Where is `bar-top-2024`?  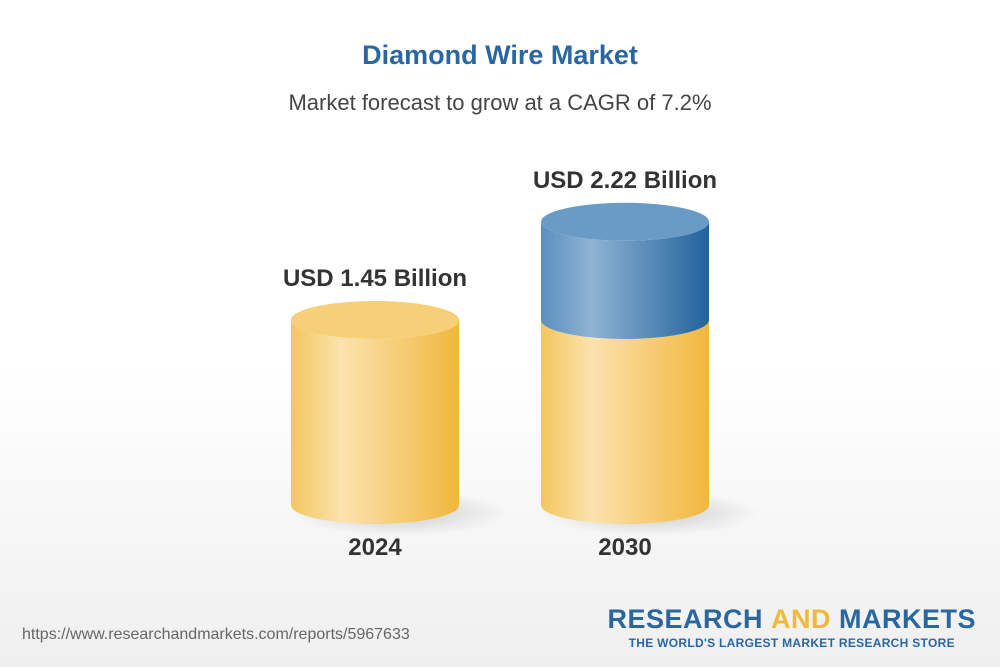 bar-top-2024 is located at coordinates (375, 320).